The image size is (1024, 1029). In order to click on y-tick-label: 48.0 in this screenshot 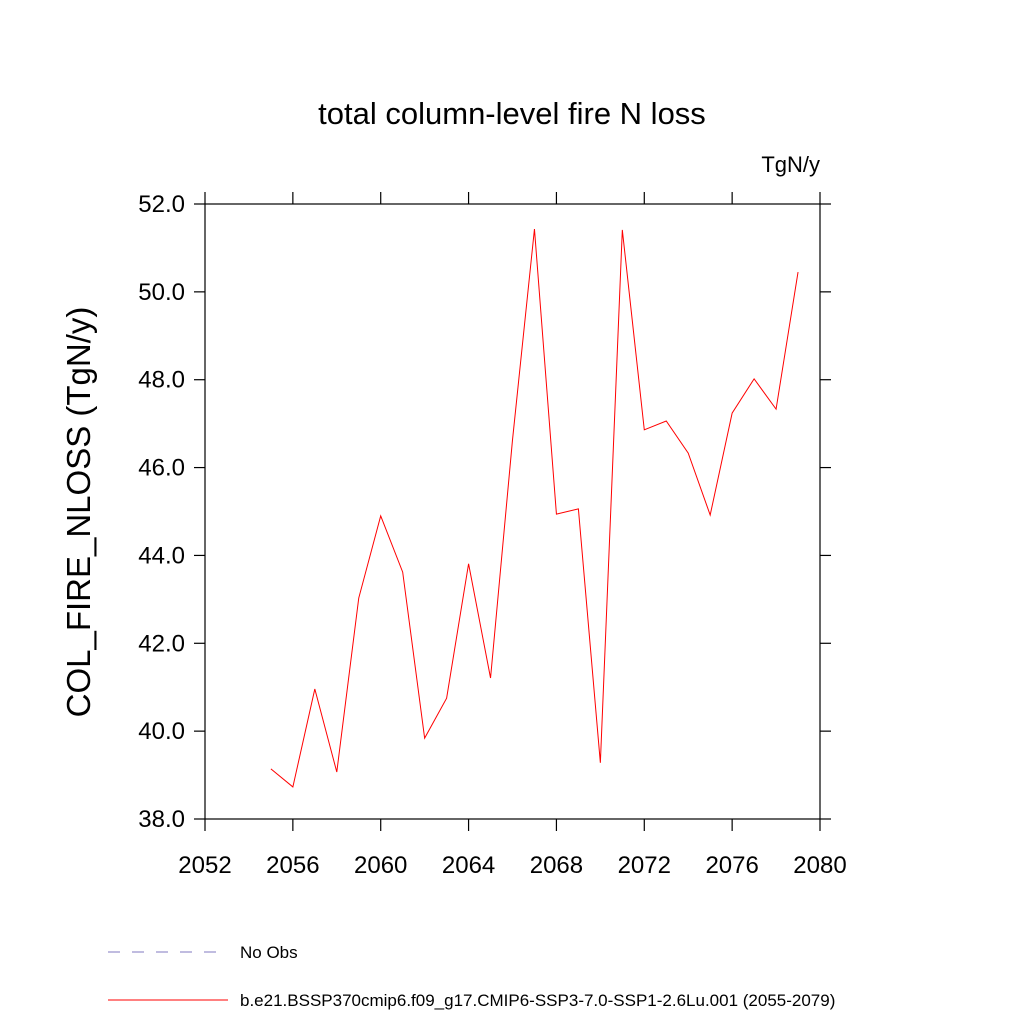, I will do `click(161, 380)`.